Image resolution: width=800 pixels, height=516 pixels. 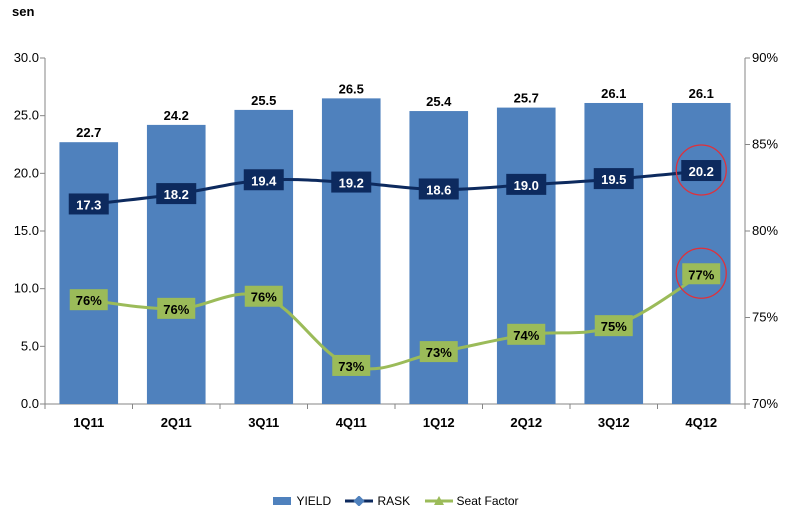 What do you see at coordinates (314, 501) in the screenshot?
I see `legend-label-yield: YIELD` at bounding box center [314, 501].